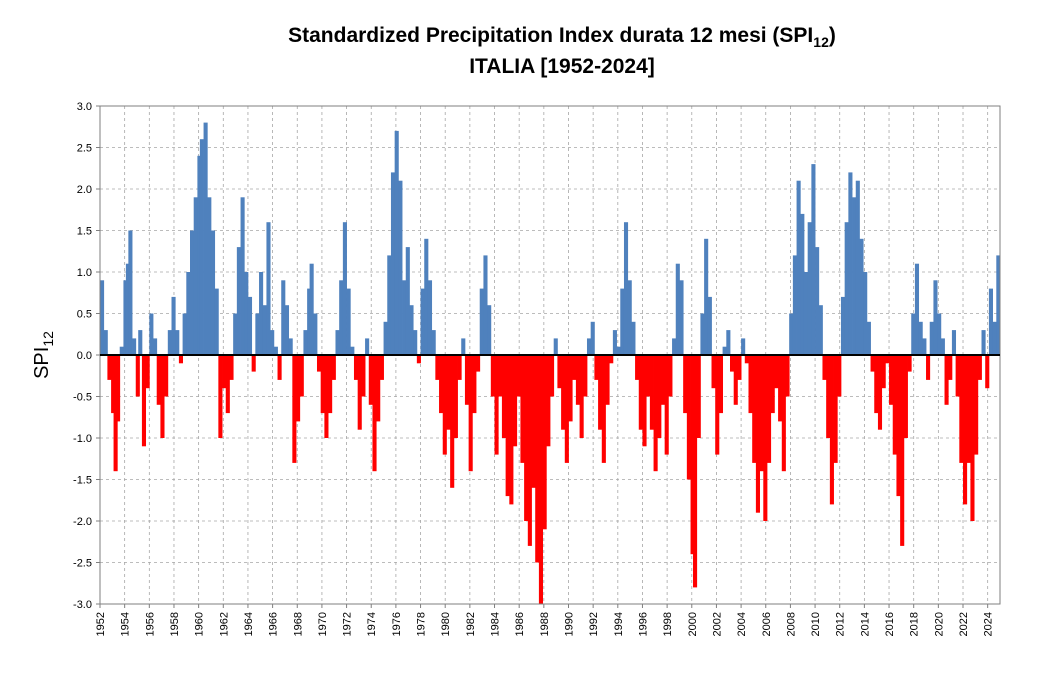 The image size is (1049, 690). I want to click on x-tick-label: 1992, so click(594, 624).